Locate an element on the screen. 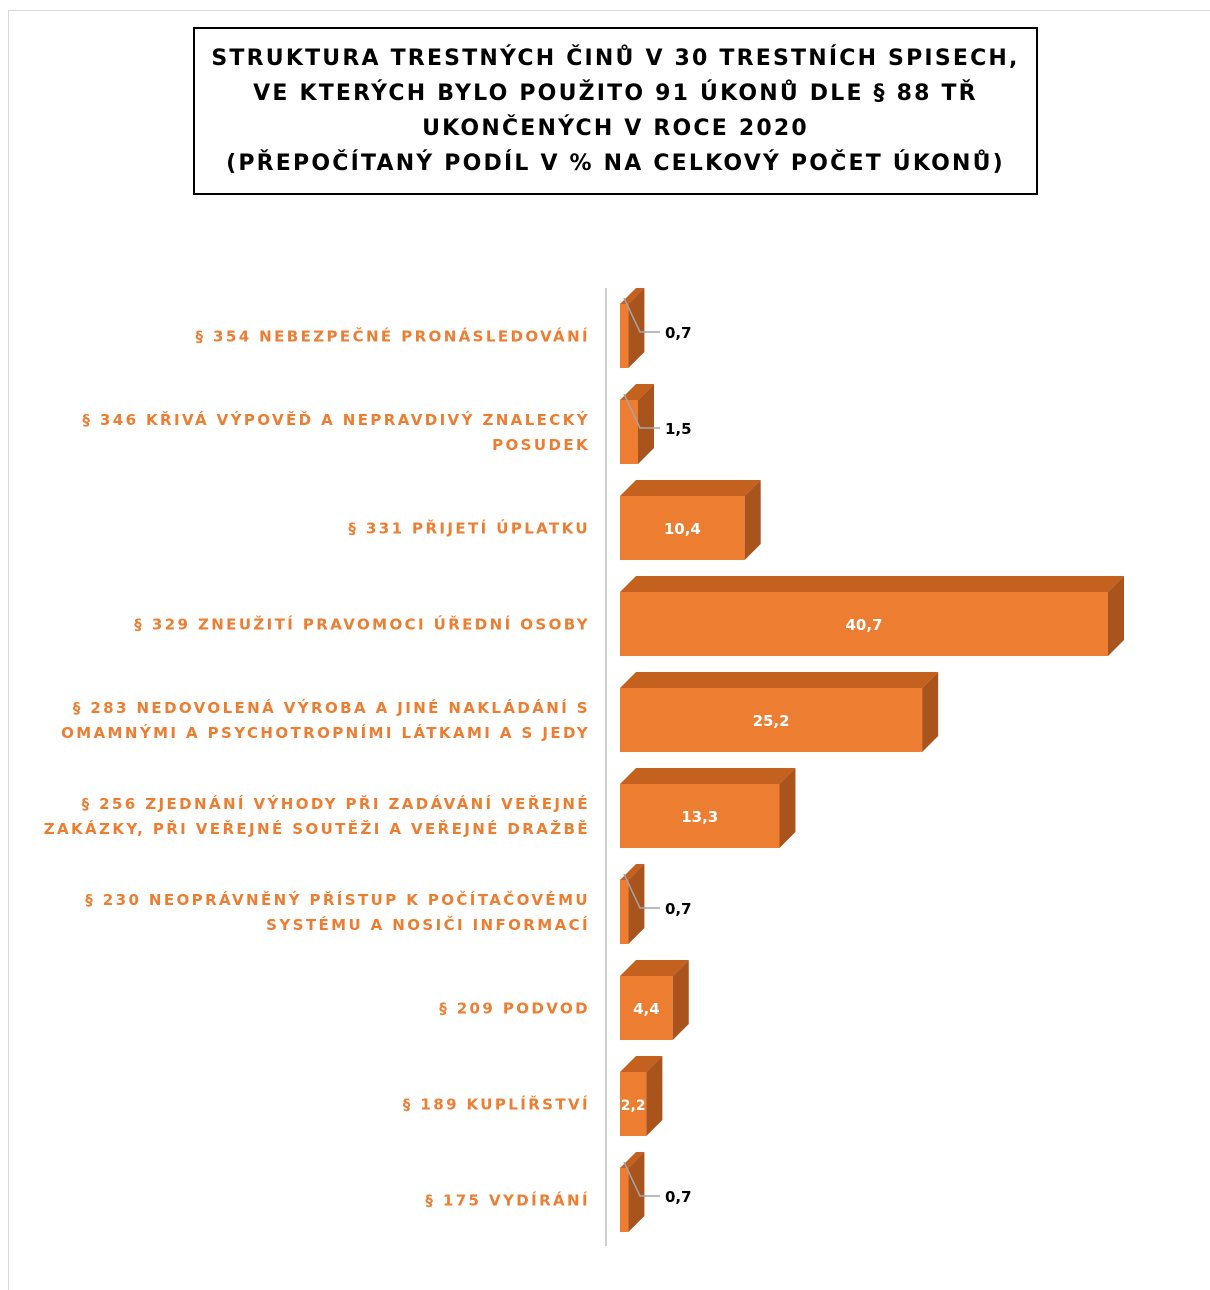 The image size is (1210, 1290). category-label: § 354 NEBEZPEČNÉ PRONÁSLEDOVÁNÍ is located at coordinates (310, 337).